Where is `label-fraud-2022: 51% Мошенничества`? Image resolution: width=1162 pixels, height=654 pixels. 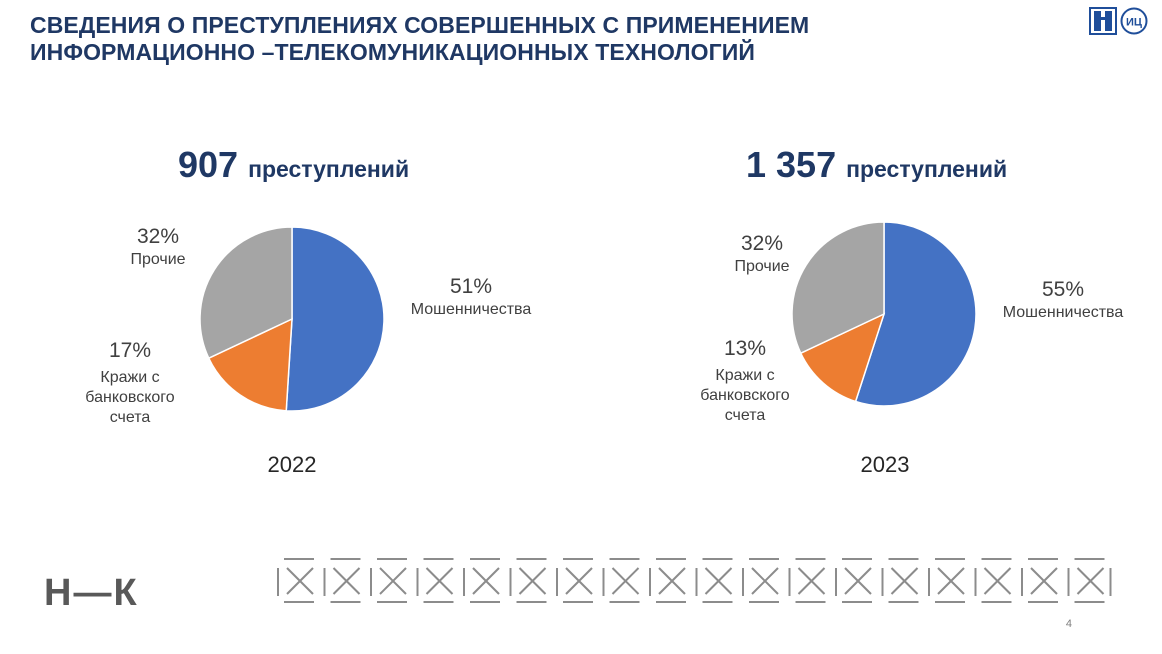 label-fraud-2022: 51% Мошенничества is located at coordinates (471, 297).